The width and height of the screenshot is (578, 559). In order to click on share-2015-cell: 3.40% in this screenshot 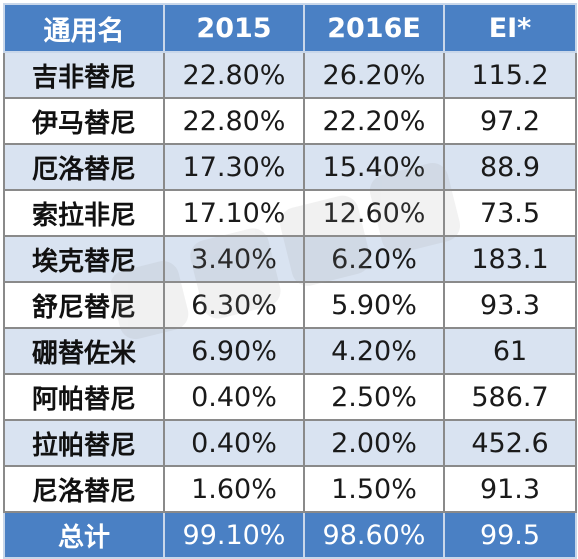, I will do `click(234, 259)`.